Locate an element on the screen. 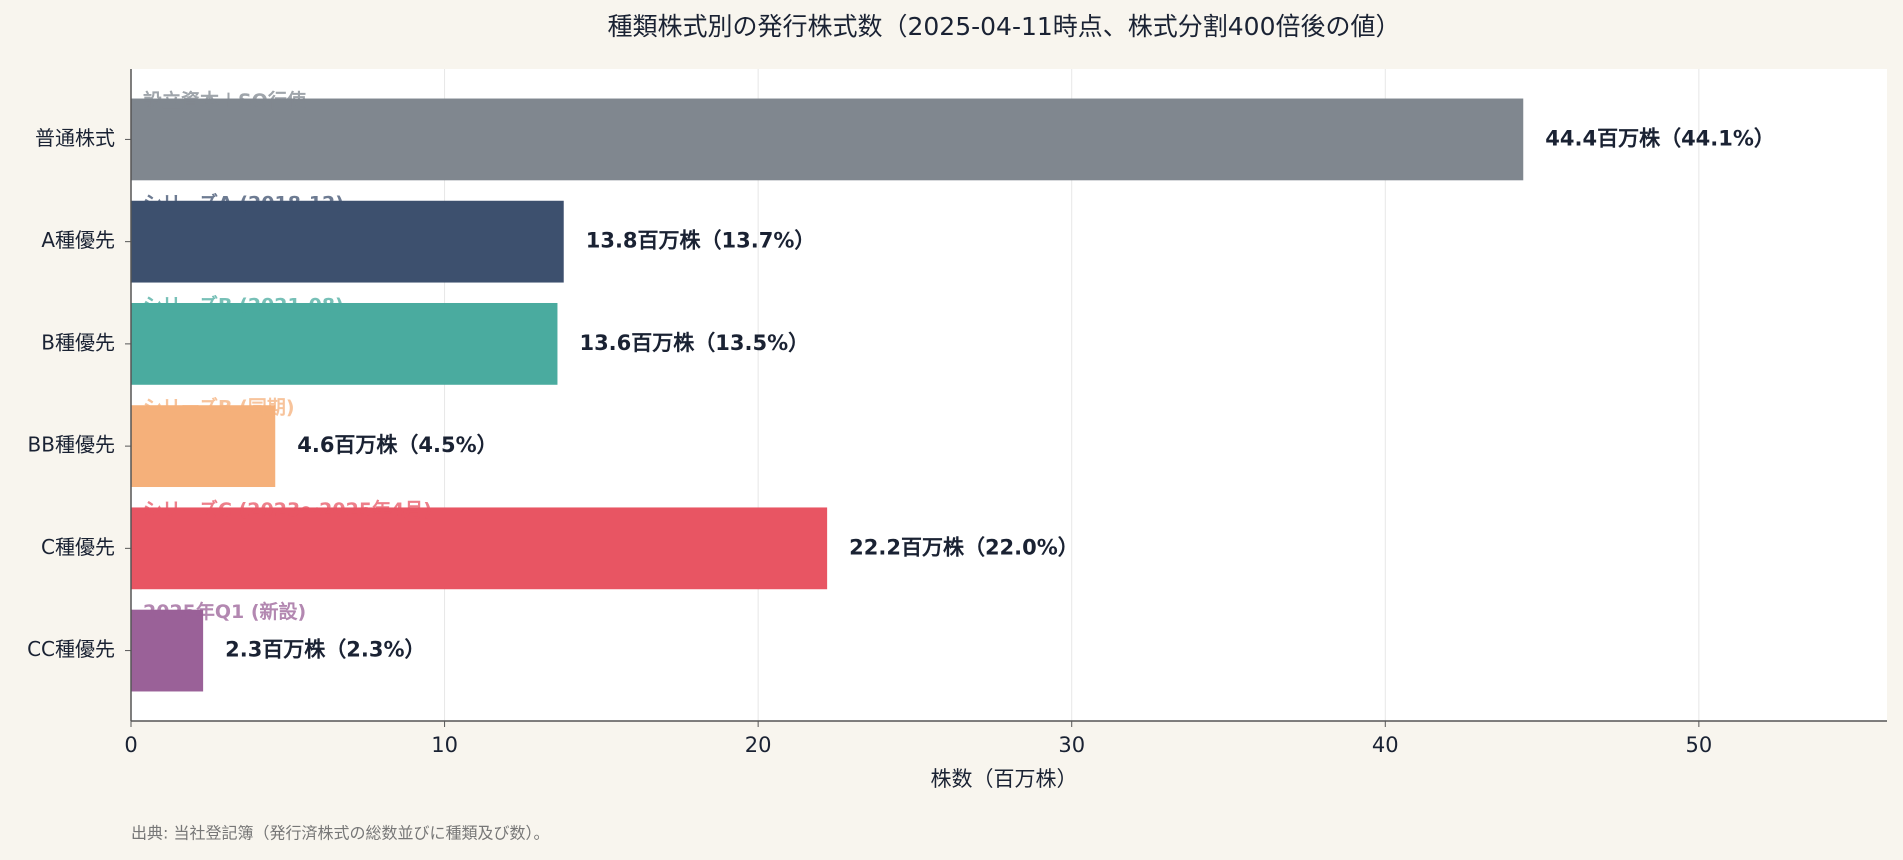 This screenshot has height=860, width=1903. y-tick-label: BB種優先 is located at coordinates (71, 445).